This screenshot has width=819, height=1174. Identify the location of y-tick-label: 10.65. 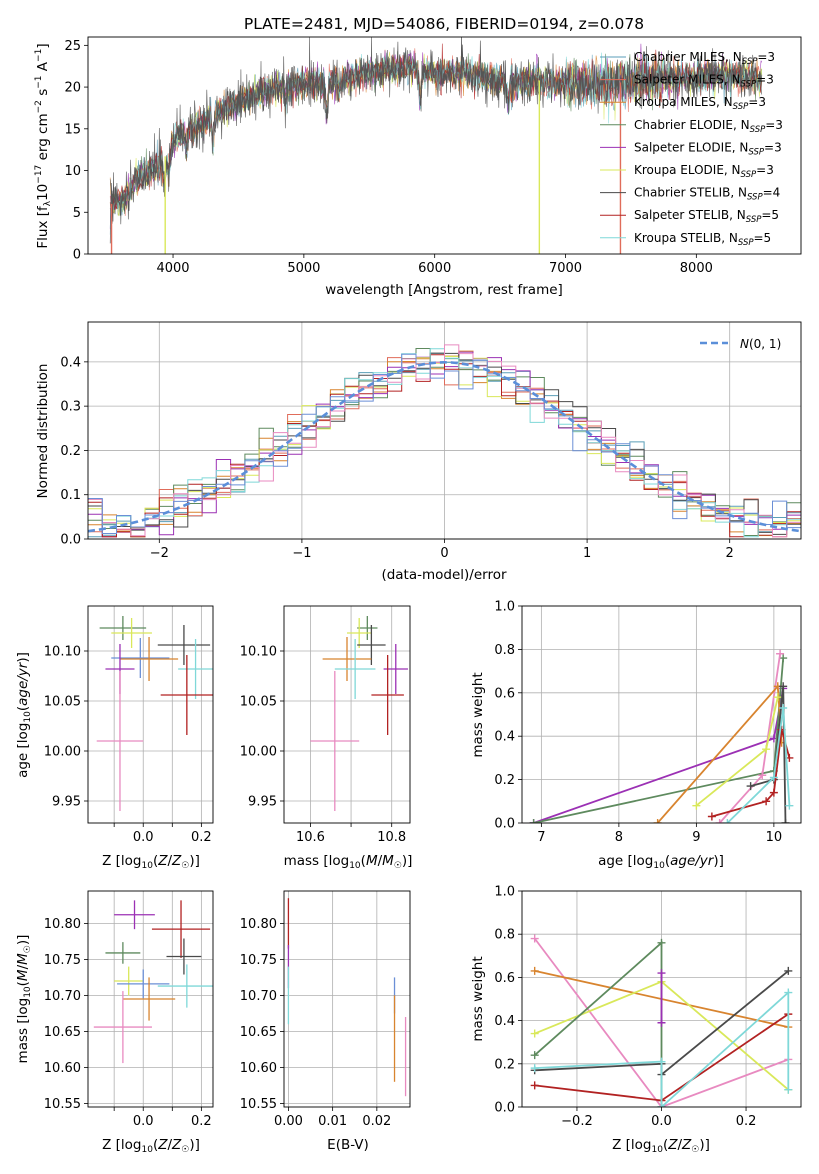
(258, 1032).